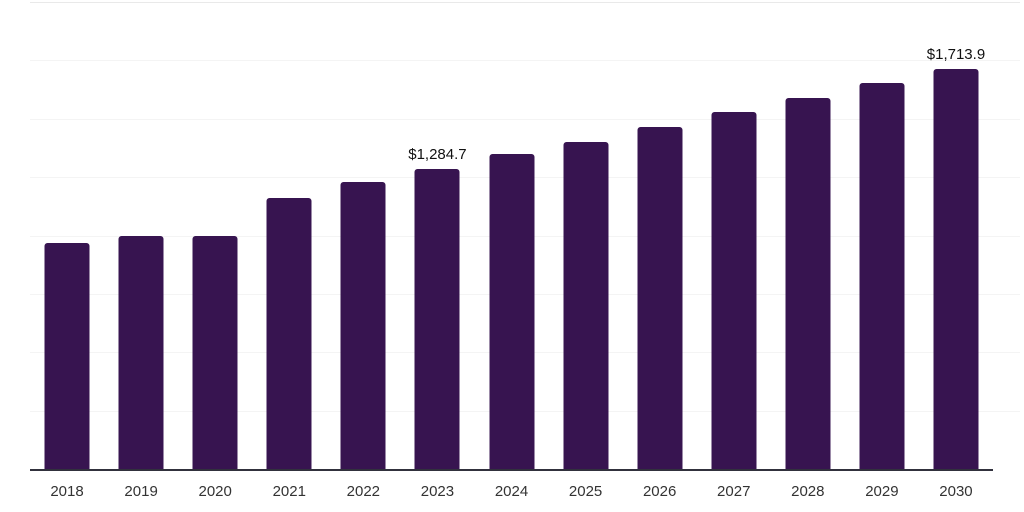 Image resolution: width=1024 pixels, height=512 pixels. Describe the element at coordinates (956, 491) in the screenshot. I see `x-axis-label: 2030` at that location.